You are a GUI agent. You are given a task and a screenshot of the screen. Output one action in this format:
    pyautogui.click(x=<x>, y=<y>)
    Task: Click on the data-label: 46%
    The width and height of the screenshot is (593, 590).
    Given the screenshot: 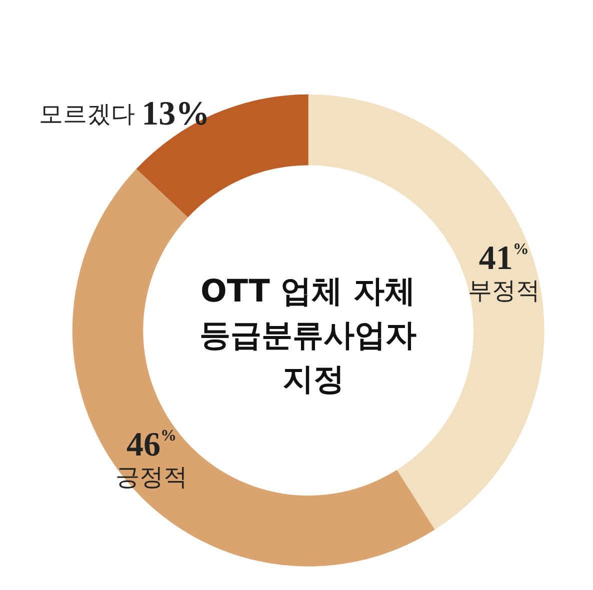 What is the action you would take?
    pyautogui.click(x=151, y=445)
    